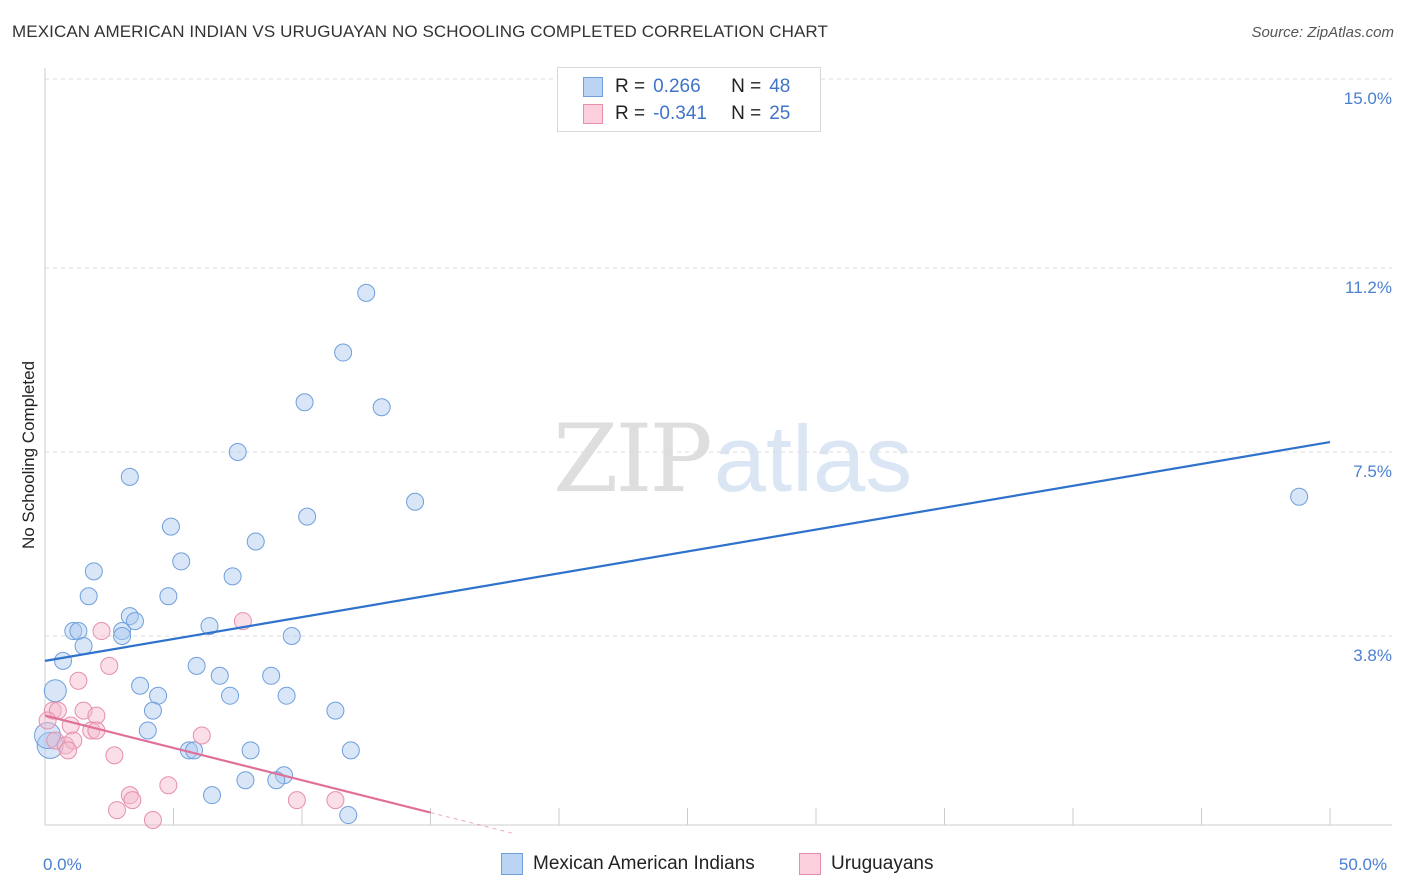  What do you see at coordinates (62, 864) in the screenshot?
I see `x-tick-label: 0.0%` at bounding box center [62, 864].